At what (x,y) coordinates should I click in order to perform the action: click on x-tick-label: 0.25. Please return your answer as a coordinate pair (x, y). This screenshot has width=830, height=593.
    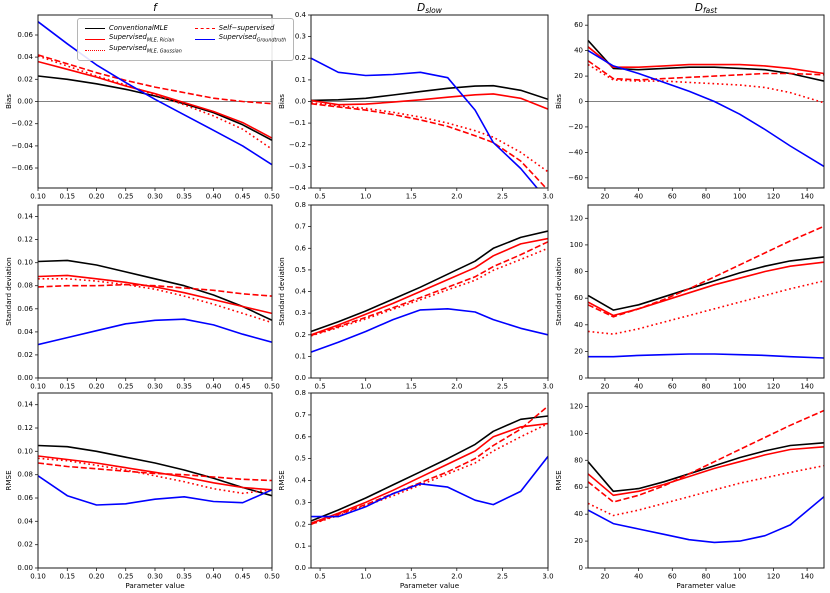
    Looking at the image, I should click on (126, 386).